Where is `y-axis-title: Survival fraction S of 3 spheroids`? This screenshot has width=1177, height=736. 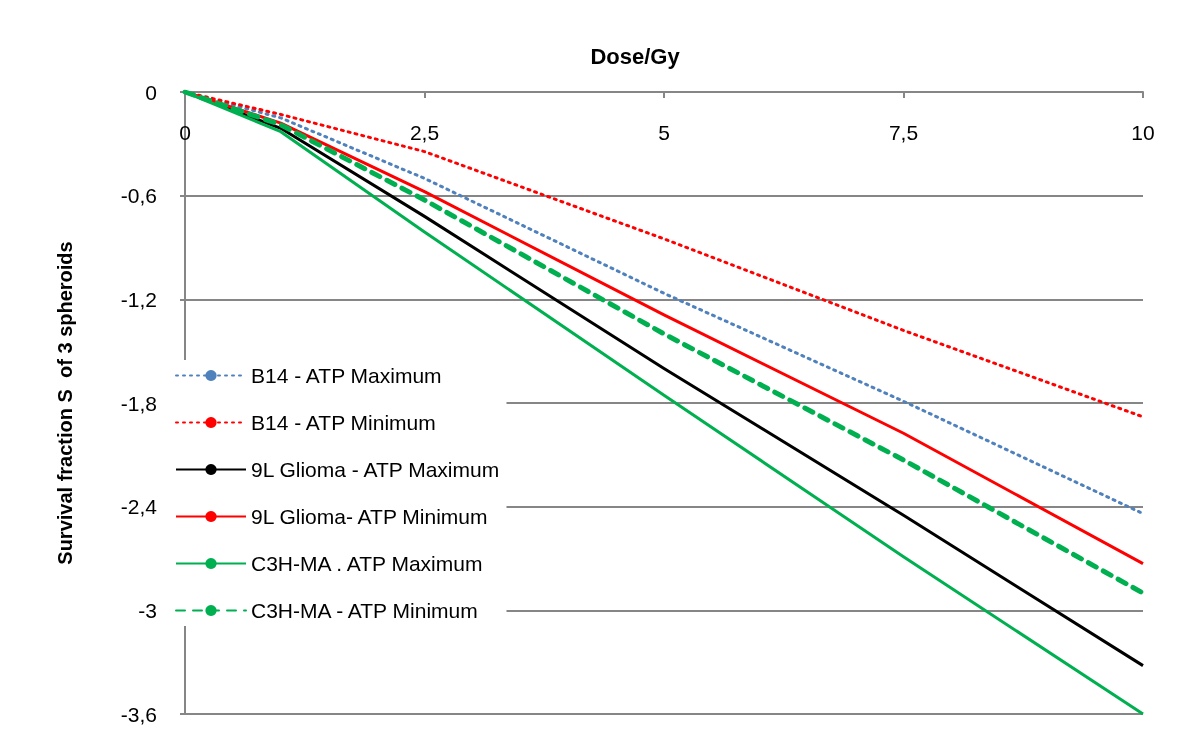 y-axis-title: Survival fraction S of 3 spheroids is located at coordinates (65, 403).